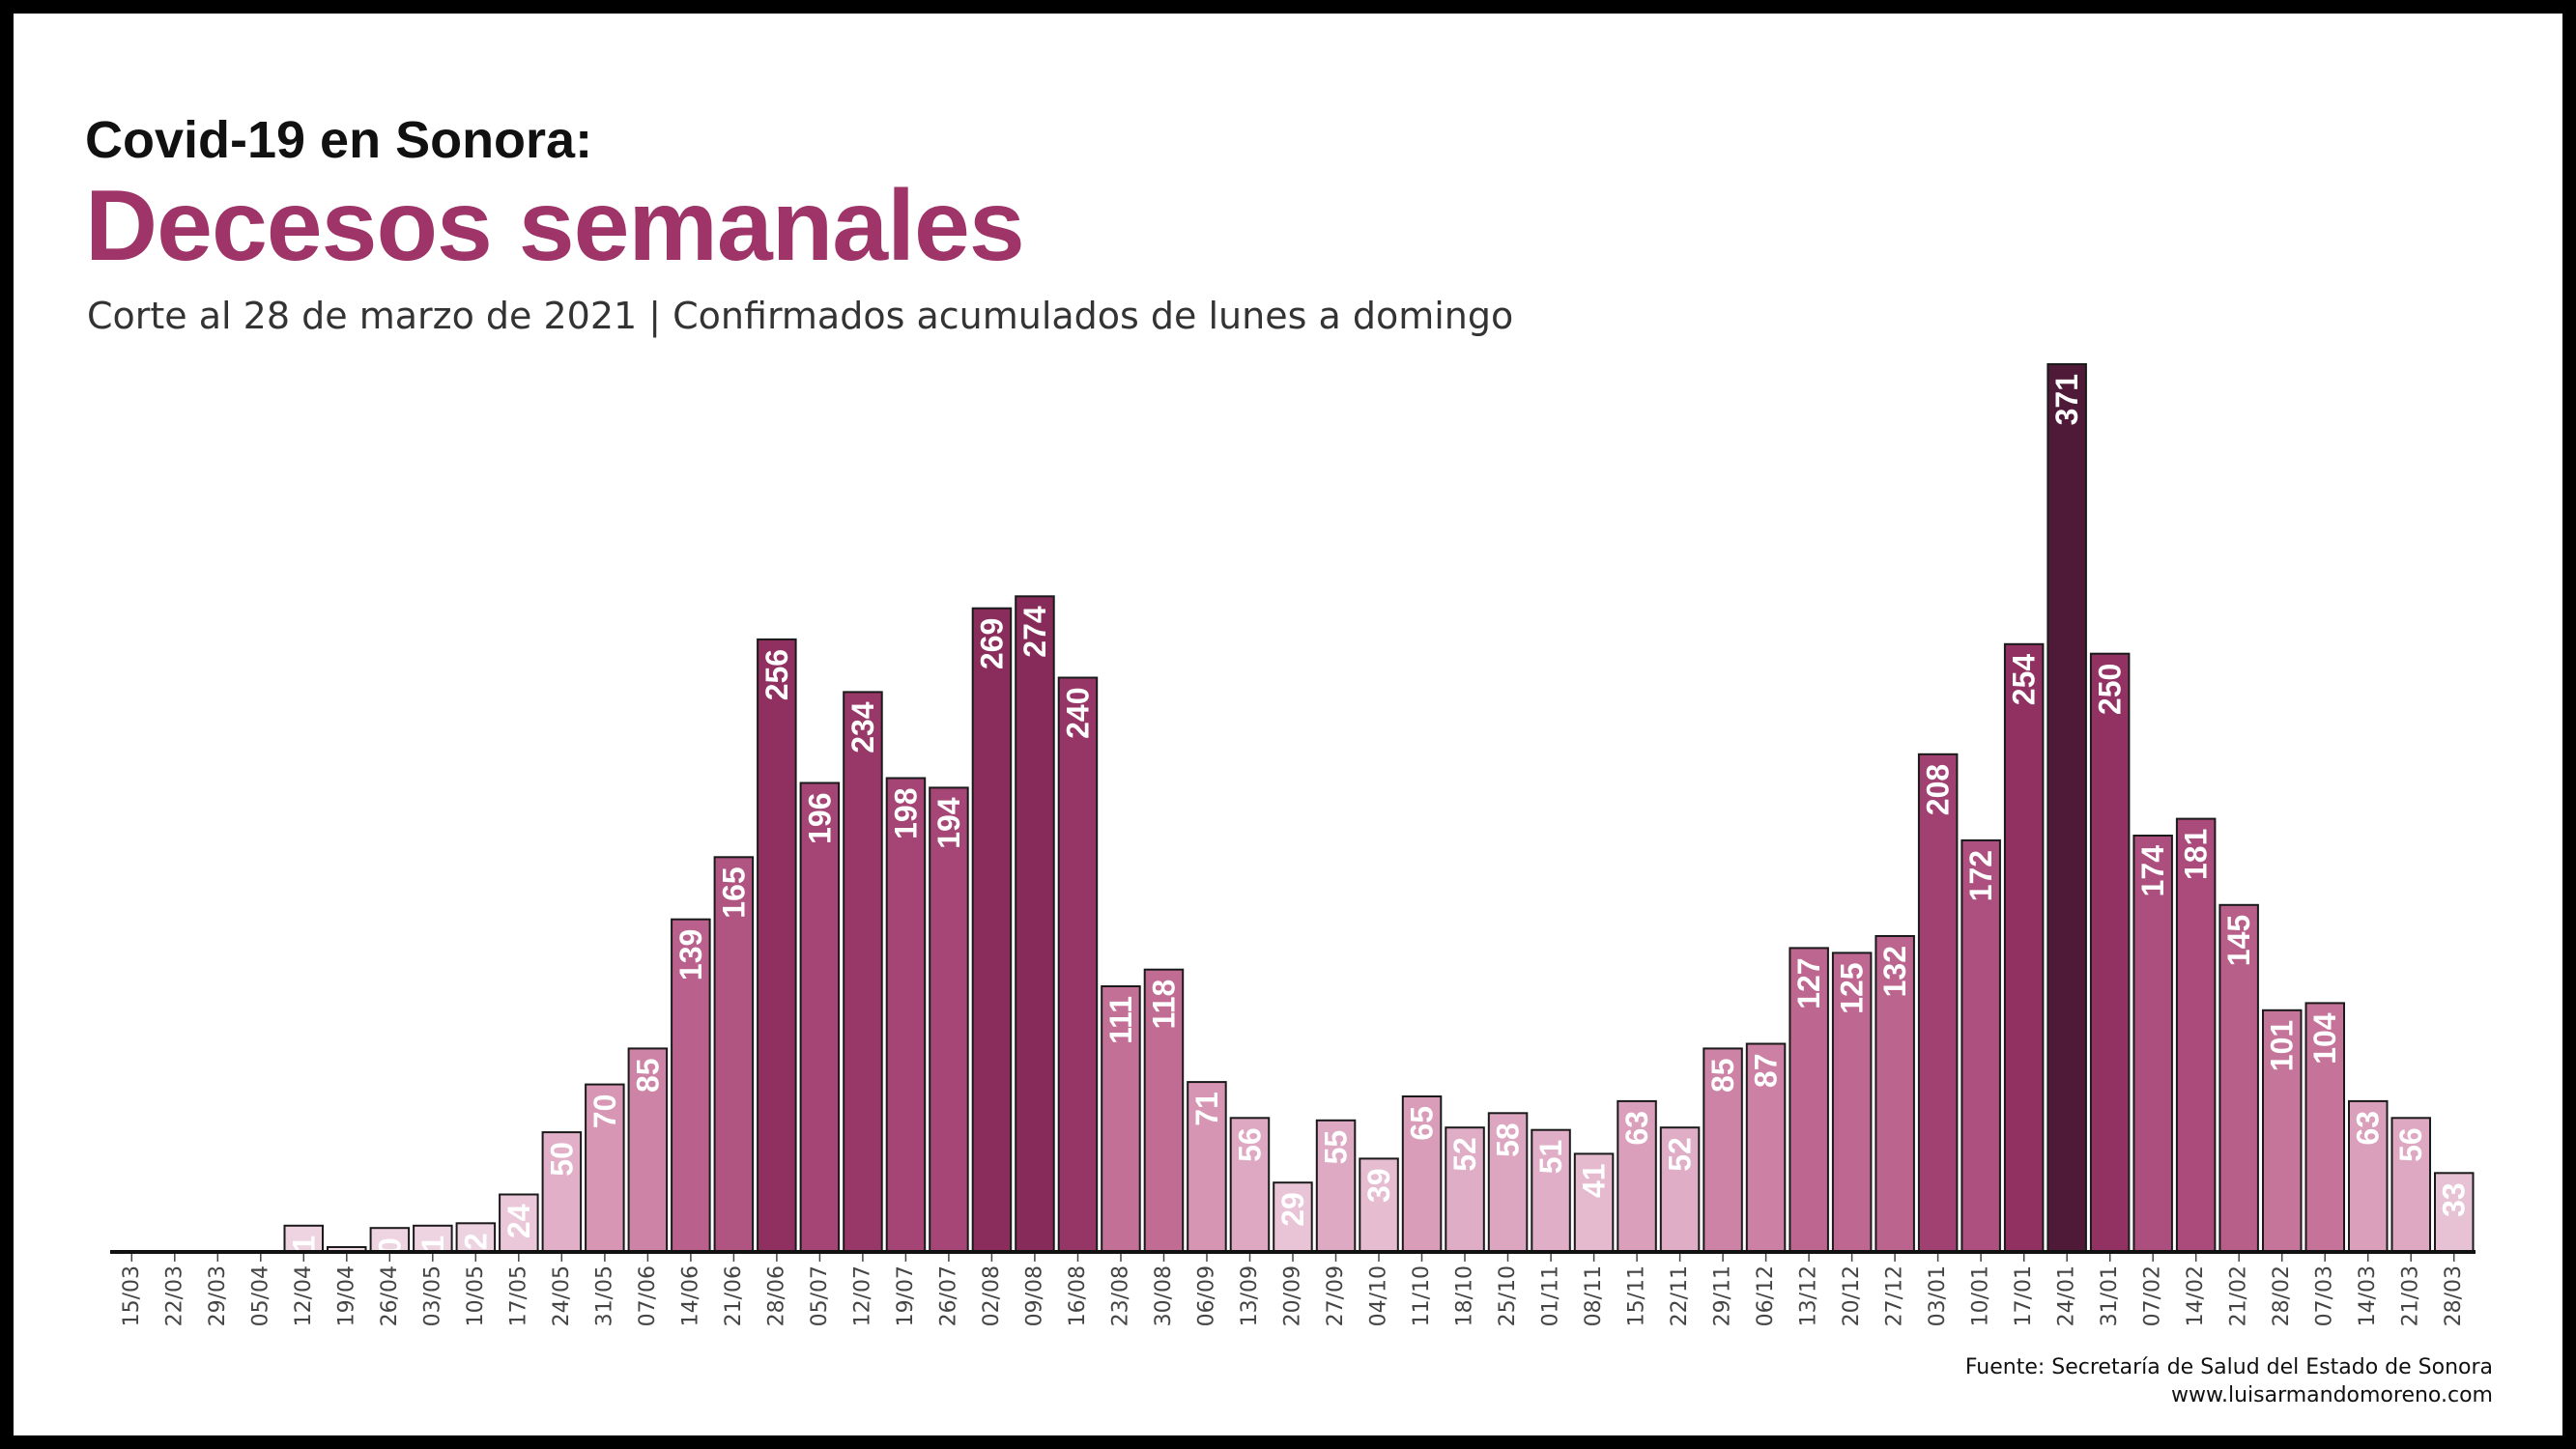 Image resolution: width=2576 pixels, height=1449 pixels. Describe the element at coordinates (1207, 1109) in the screenshot. I see `bar-value-label: 71` at that location.